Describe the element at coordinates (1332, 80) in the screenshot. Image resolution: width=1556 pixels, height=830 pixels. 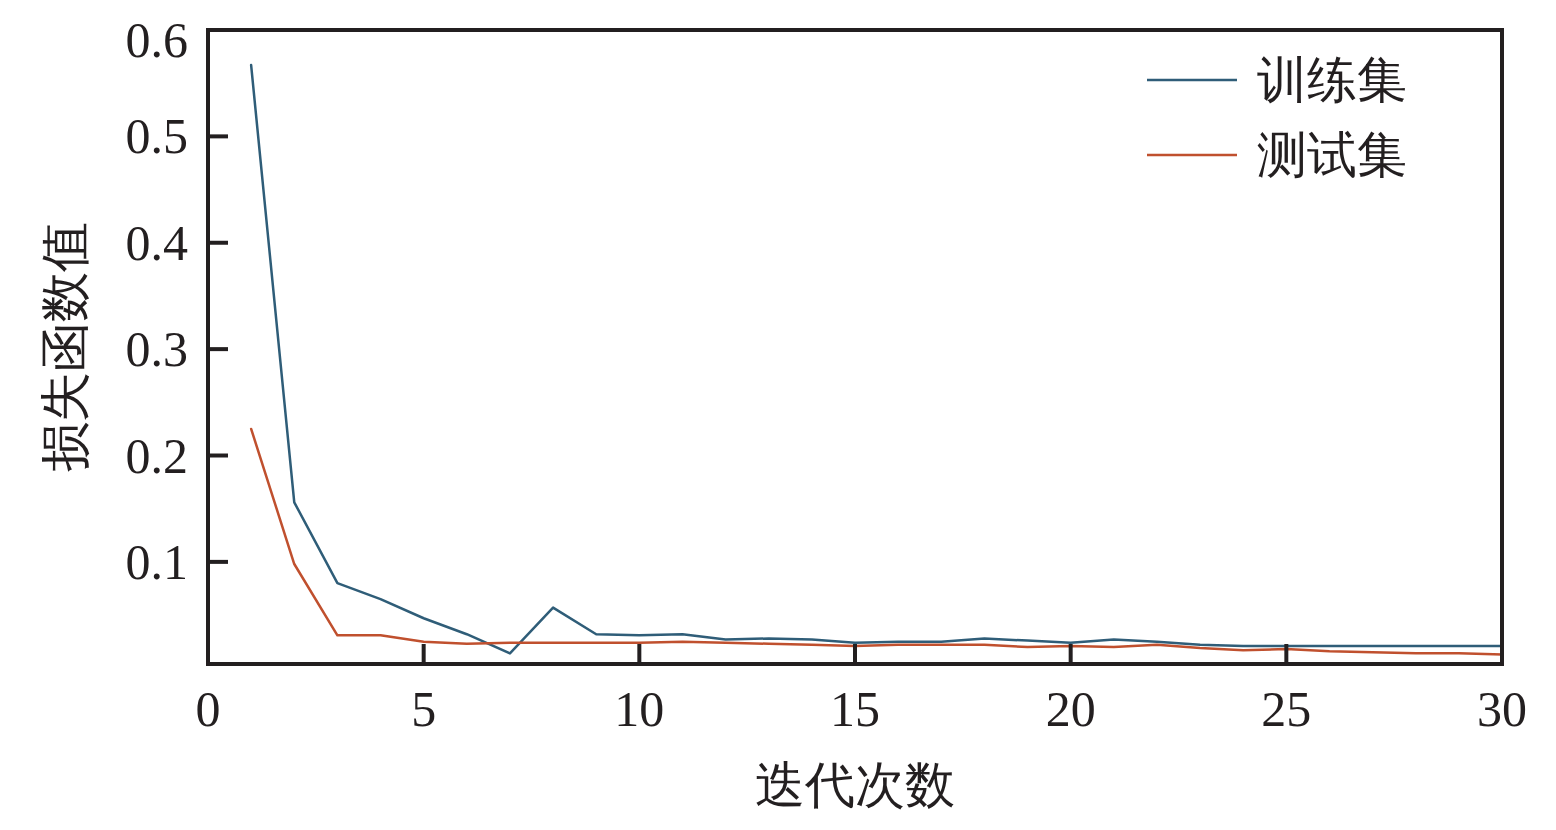
I see `legend-label: 训练集` at that location.